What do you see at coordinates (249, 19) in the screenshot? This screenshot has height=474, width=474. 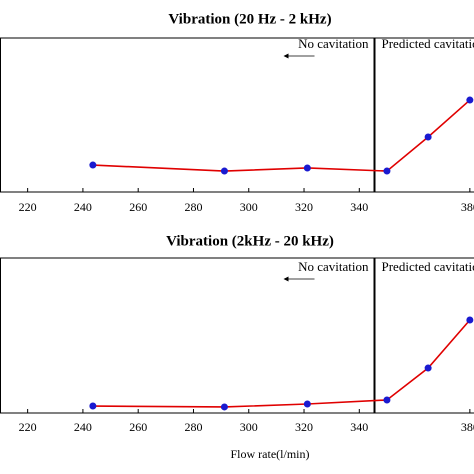 I see `chart-title: Vibration (20 Hz - 2 kHz)` at bounding box center [249, 19].